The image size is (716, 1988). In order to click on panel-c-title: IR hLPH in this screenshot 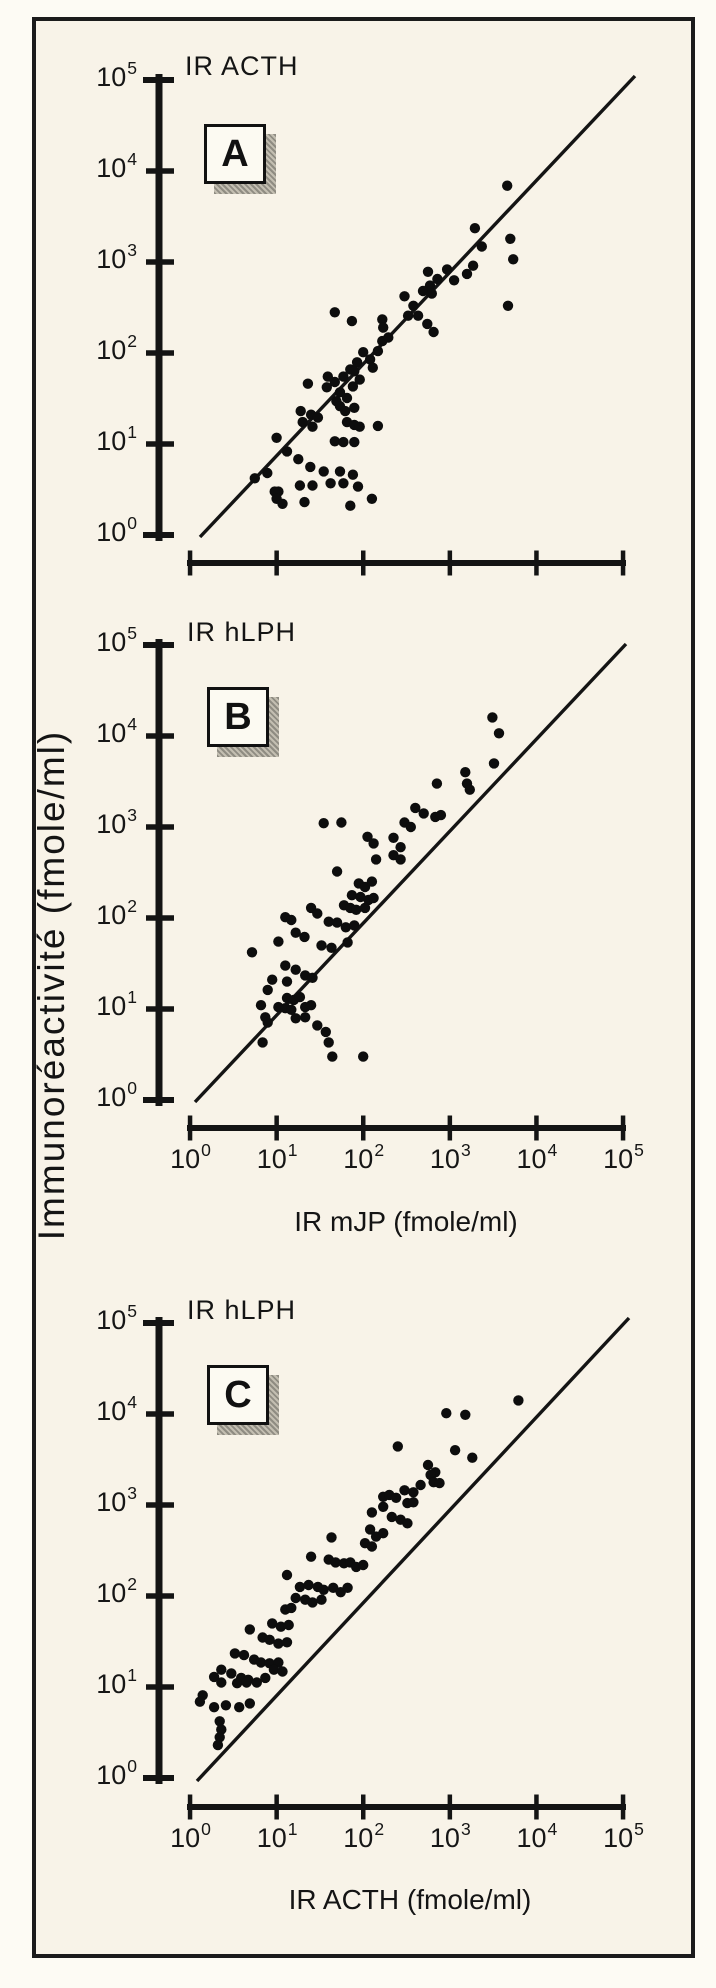, I will do `click(242, 1310)`.